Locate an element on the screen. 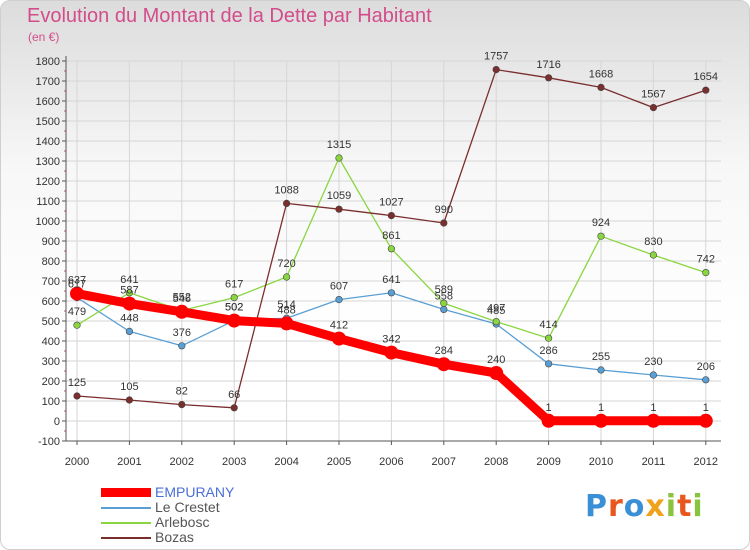 Image resolution: width=750 pixels, height=550 pixels. data-label: 861 is located at coordinates (391, 236).